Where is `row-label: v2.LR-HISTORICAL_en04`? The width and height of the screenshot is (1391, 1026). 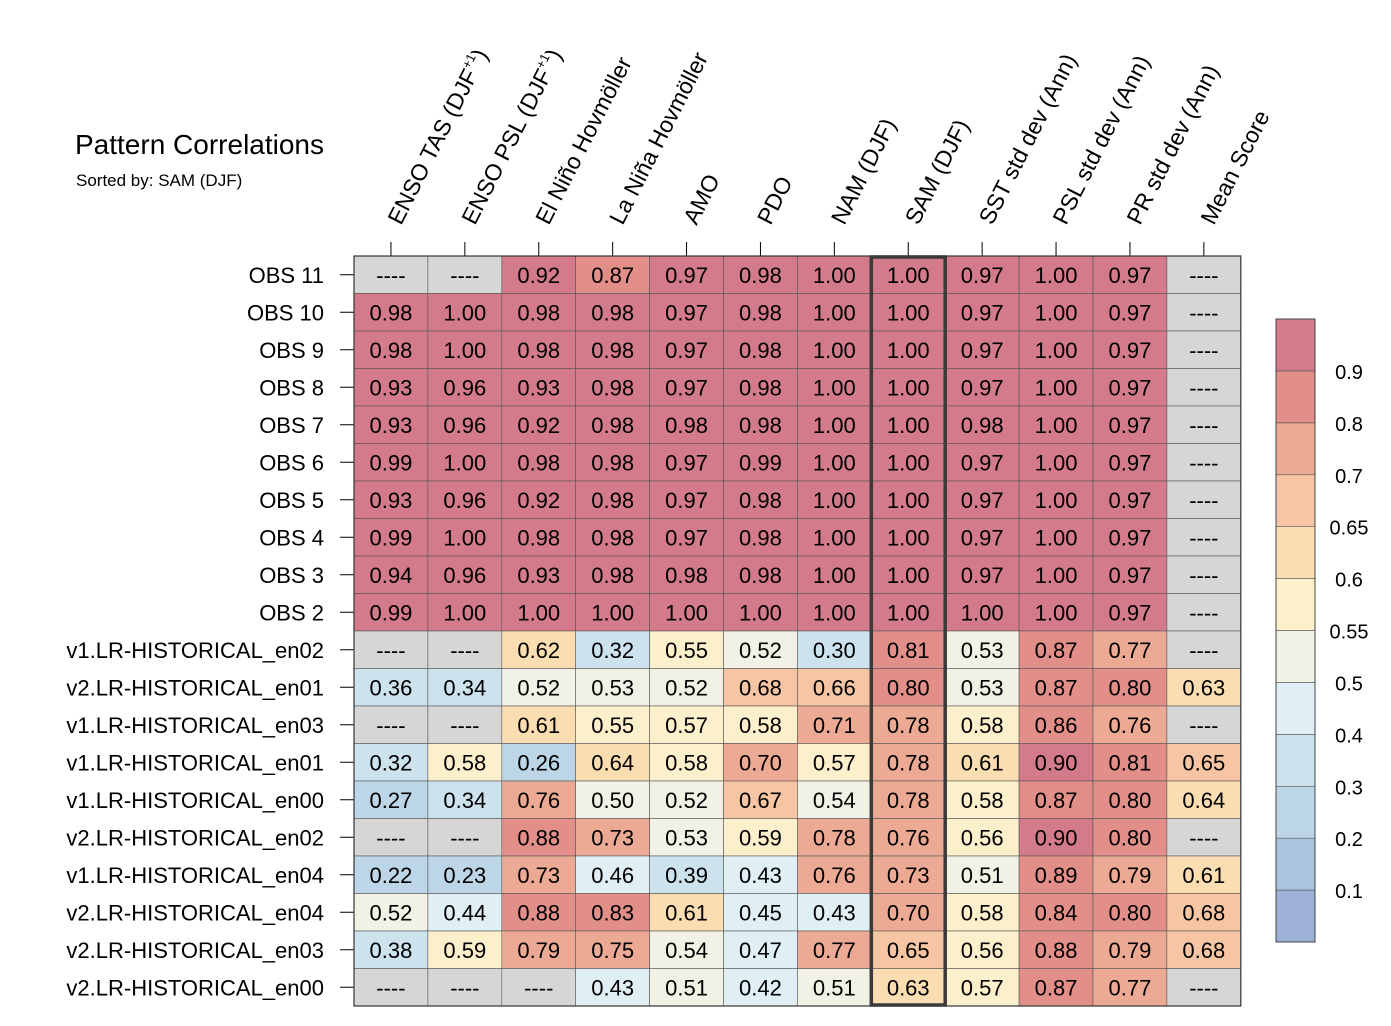 row-label: v2.LR-HISTORICAL_en04 is located at coordinates (195, 912).